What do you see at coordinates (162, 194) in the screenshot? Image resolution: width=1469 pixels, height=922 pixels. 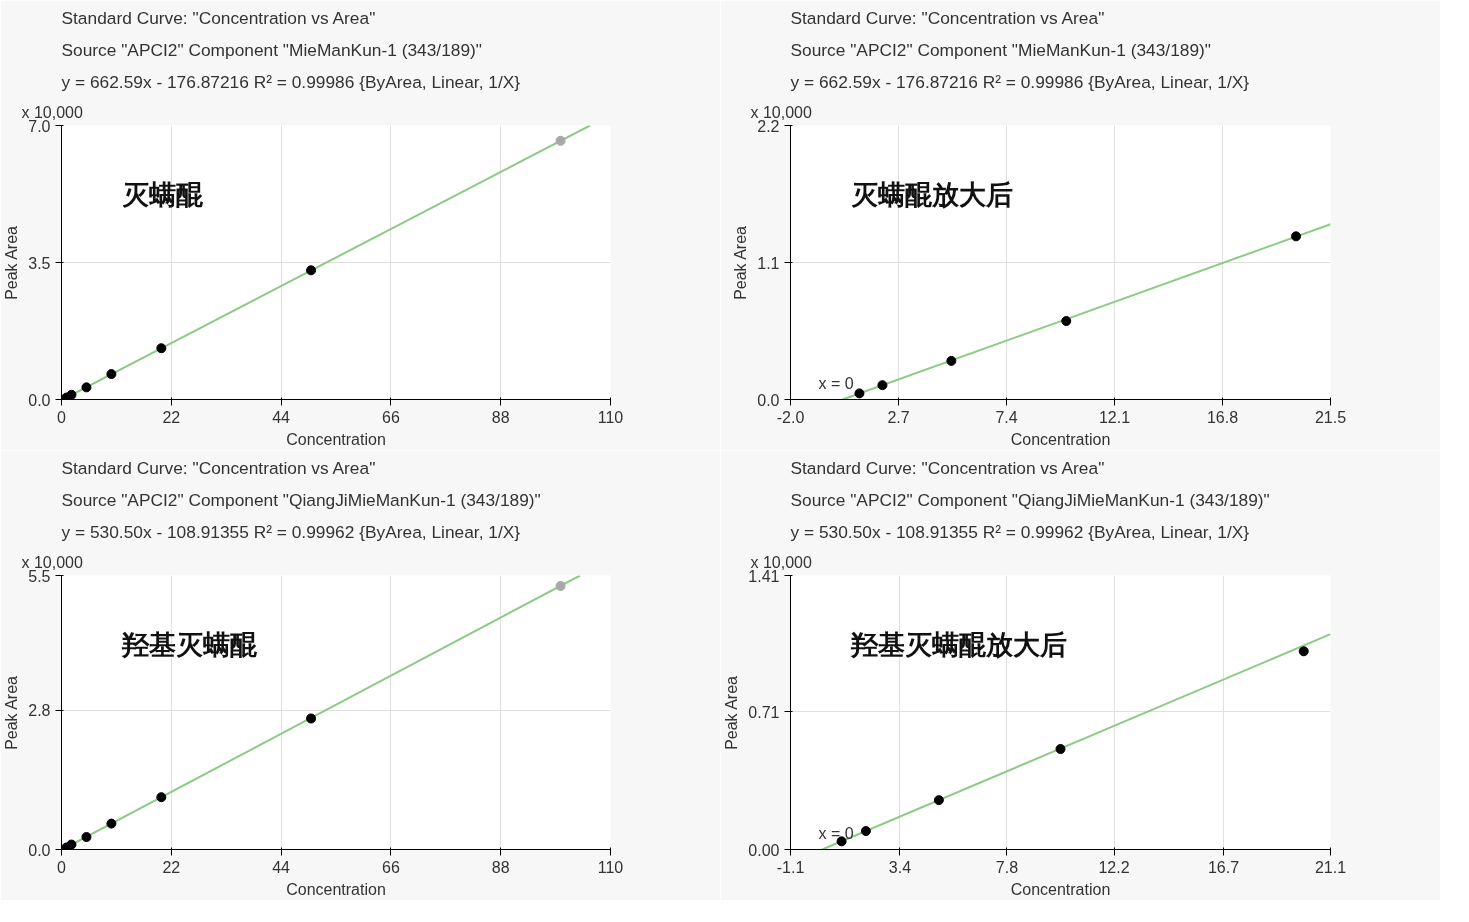 I see `annotation: 灭螨醌` at bounding box center [162, 194].